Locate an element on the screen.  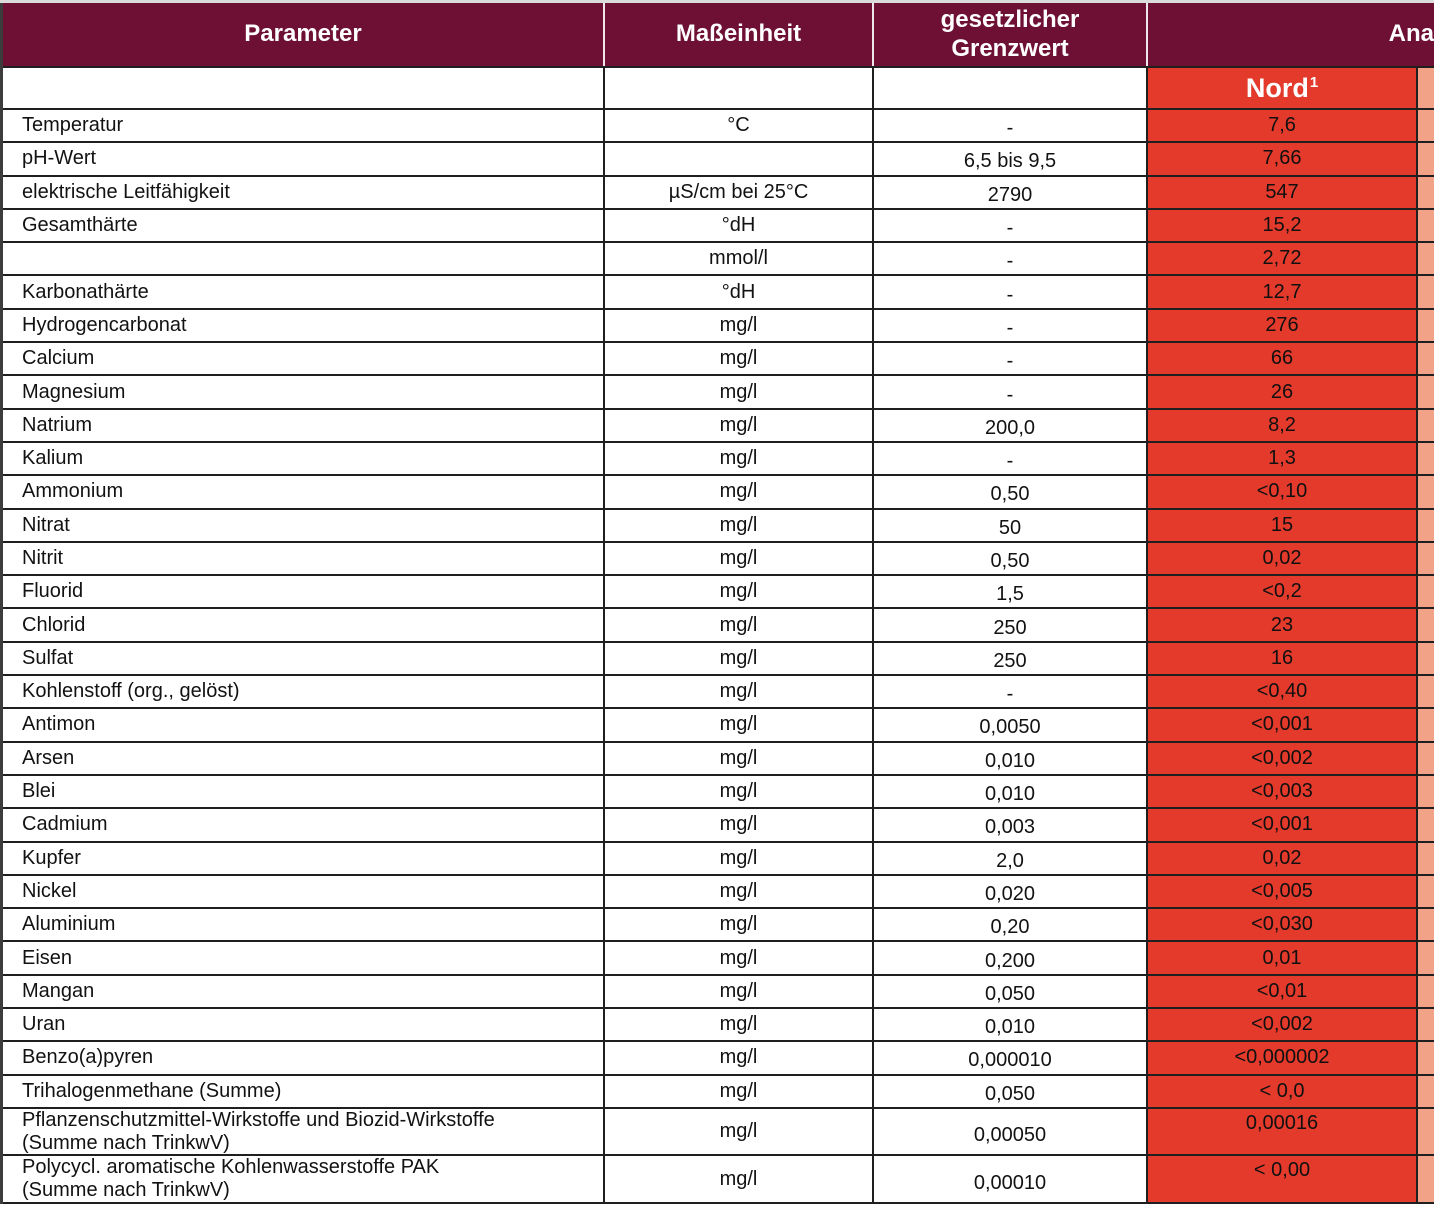
nord-value: <0,002 is located at coordinates (1282, 1024).